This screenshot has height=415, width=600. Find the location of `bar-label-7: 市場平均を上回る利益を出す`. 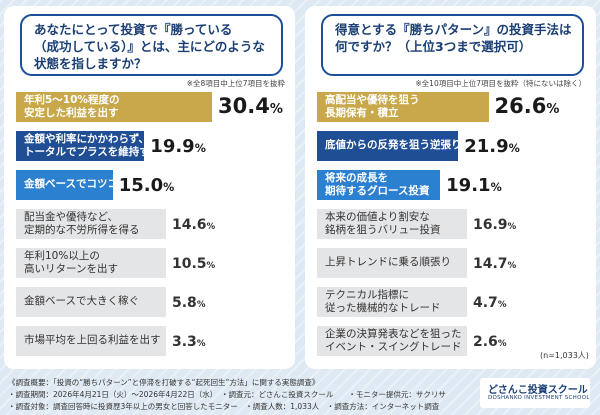

bar-label-7: 市場平均を上回る利益を出す is located at coordinates (92, 340).